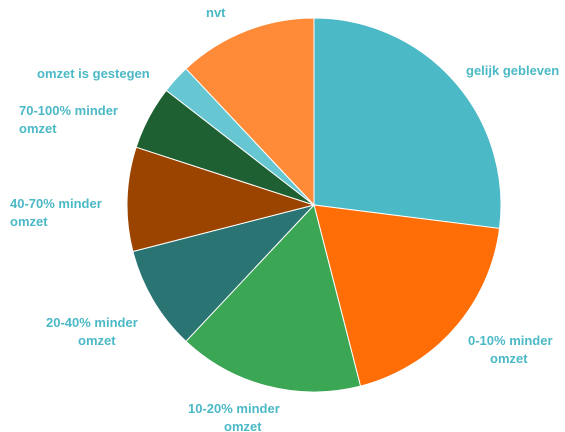  I want to click on pie-label-1: gelijk gebleven, so click(512, 70).